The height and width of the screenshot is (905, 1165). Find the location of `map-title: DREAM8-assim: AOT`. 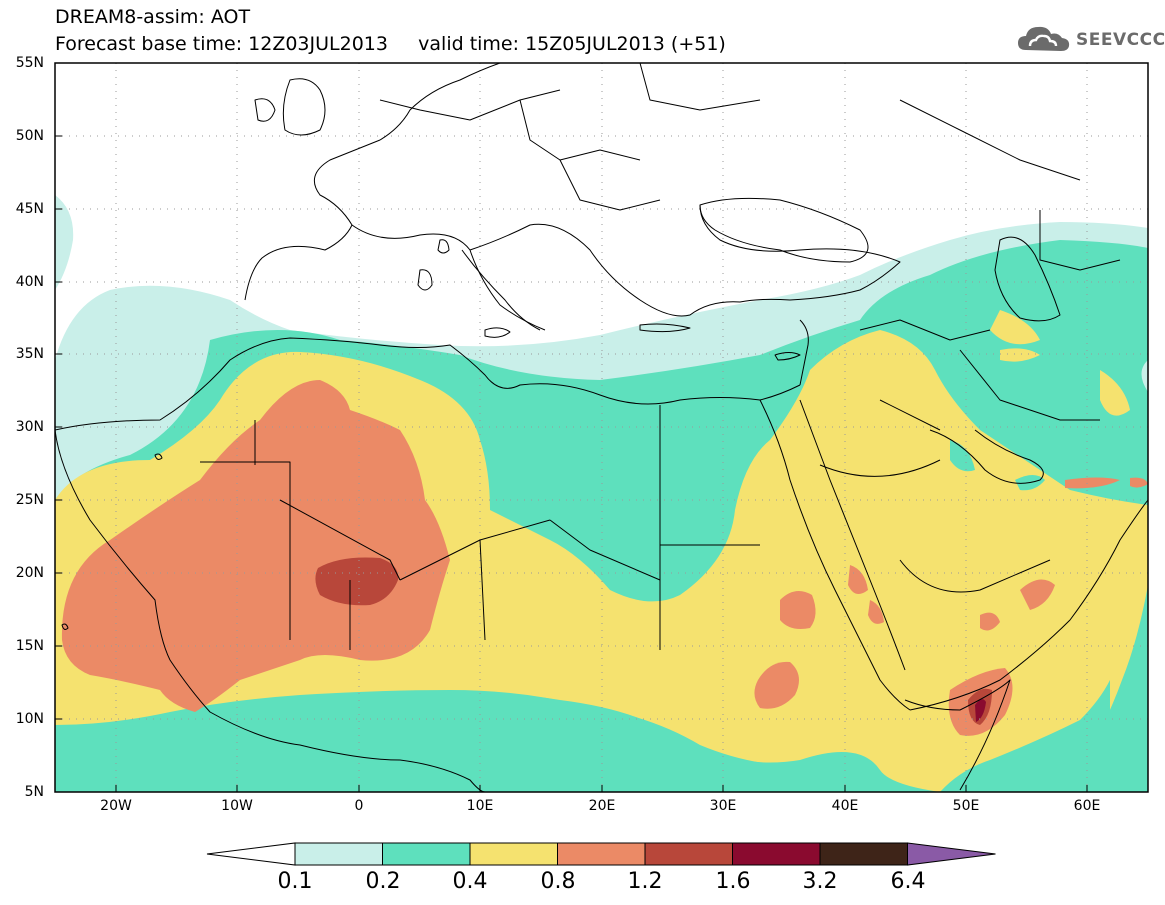

map-title: DREAM8-assim: AOT is located at coordinates (153, 17).